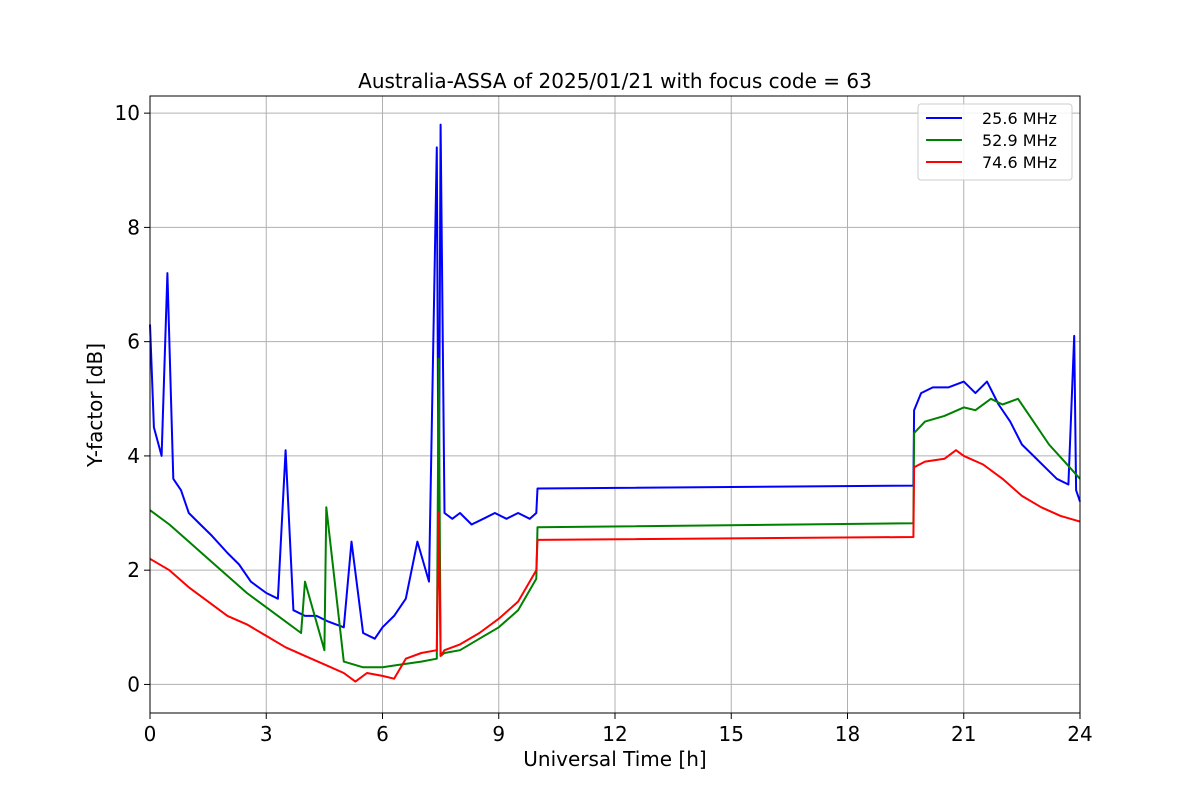 This screenshot has width=1200, height=800. What do you see at coordinates (133, 684) in the screenshot?
I see `y-tick-label: 0` at bounding box center [133, 684].